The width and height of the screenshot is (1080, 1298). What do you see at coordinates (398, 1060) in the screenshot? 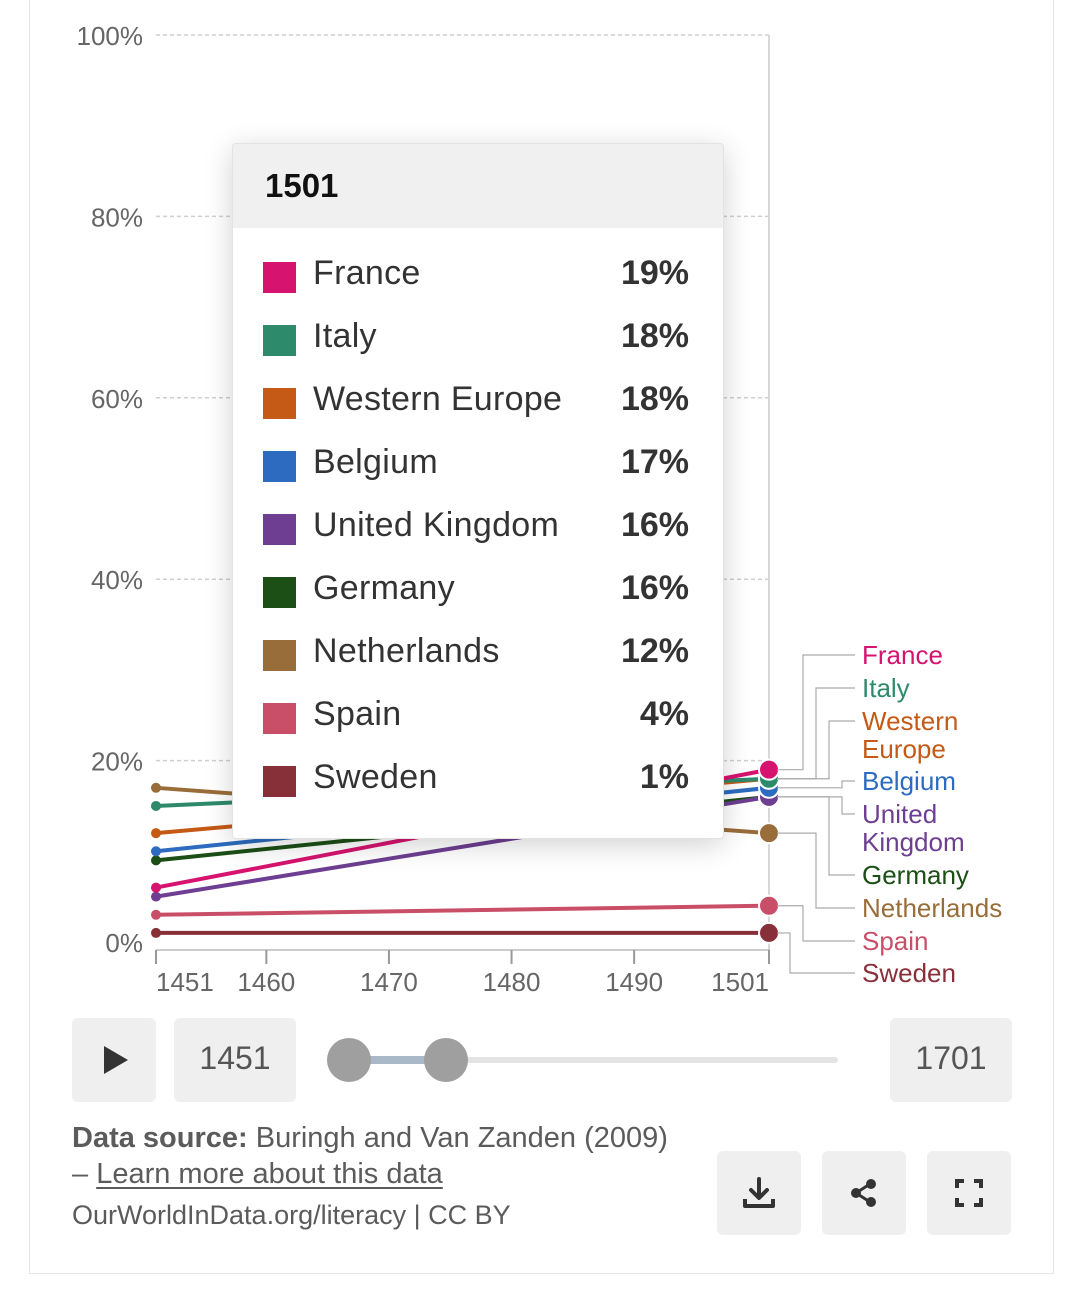
I see `timeline-selected-range` at bounding box center [398, 1060].